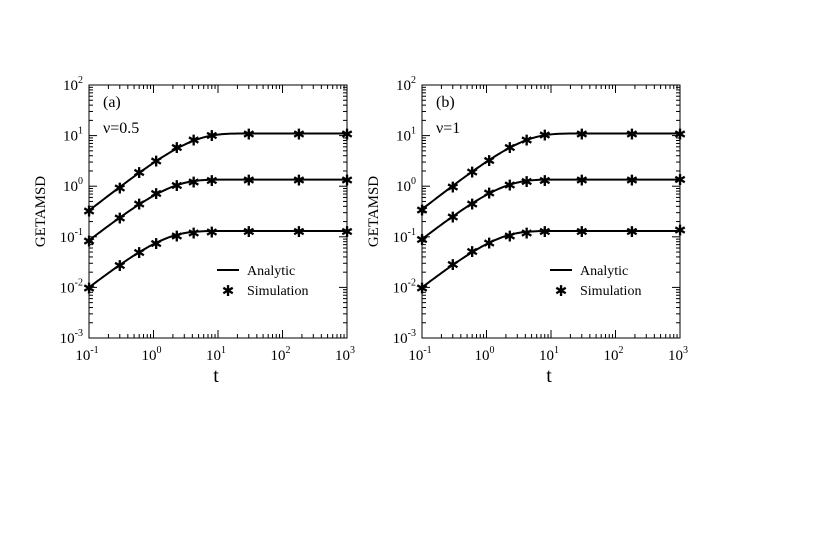  Describe the element at coordinates (71, 286) in the screenshot. I see `y-tick-label: 10⁻²` at that location.